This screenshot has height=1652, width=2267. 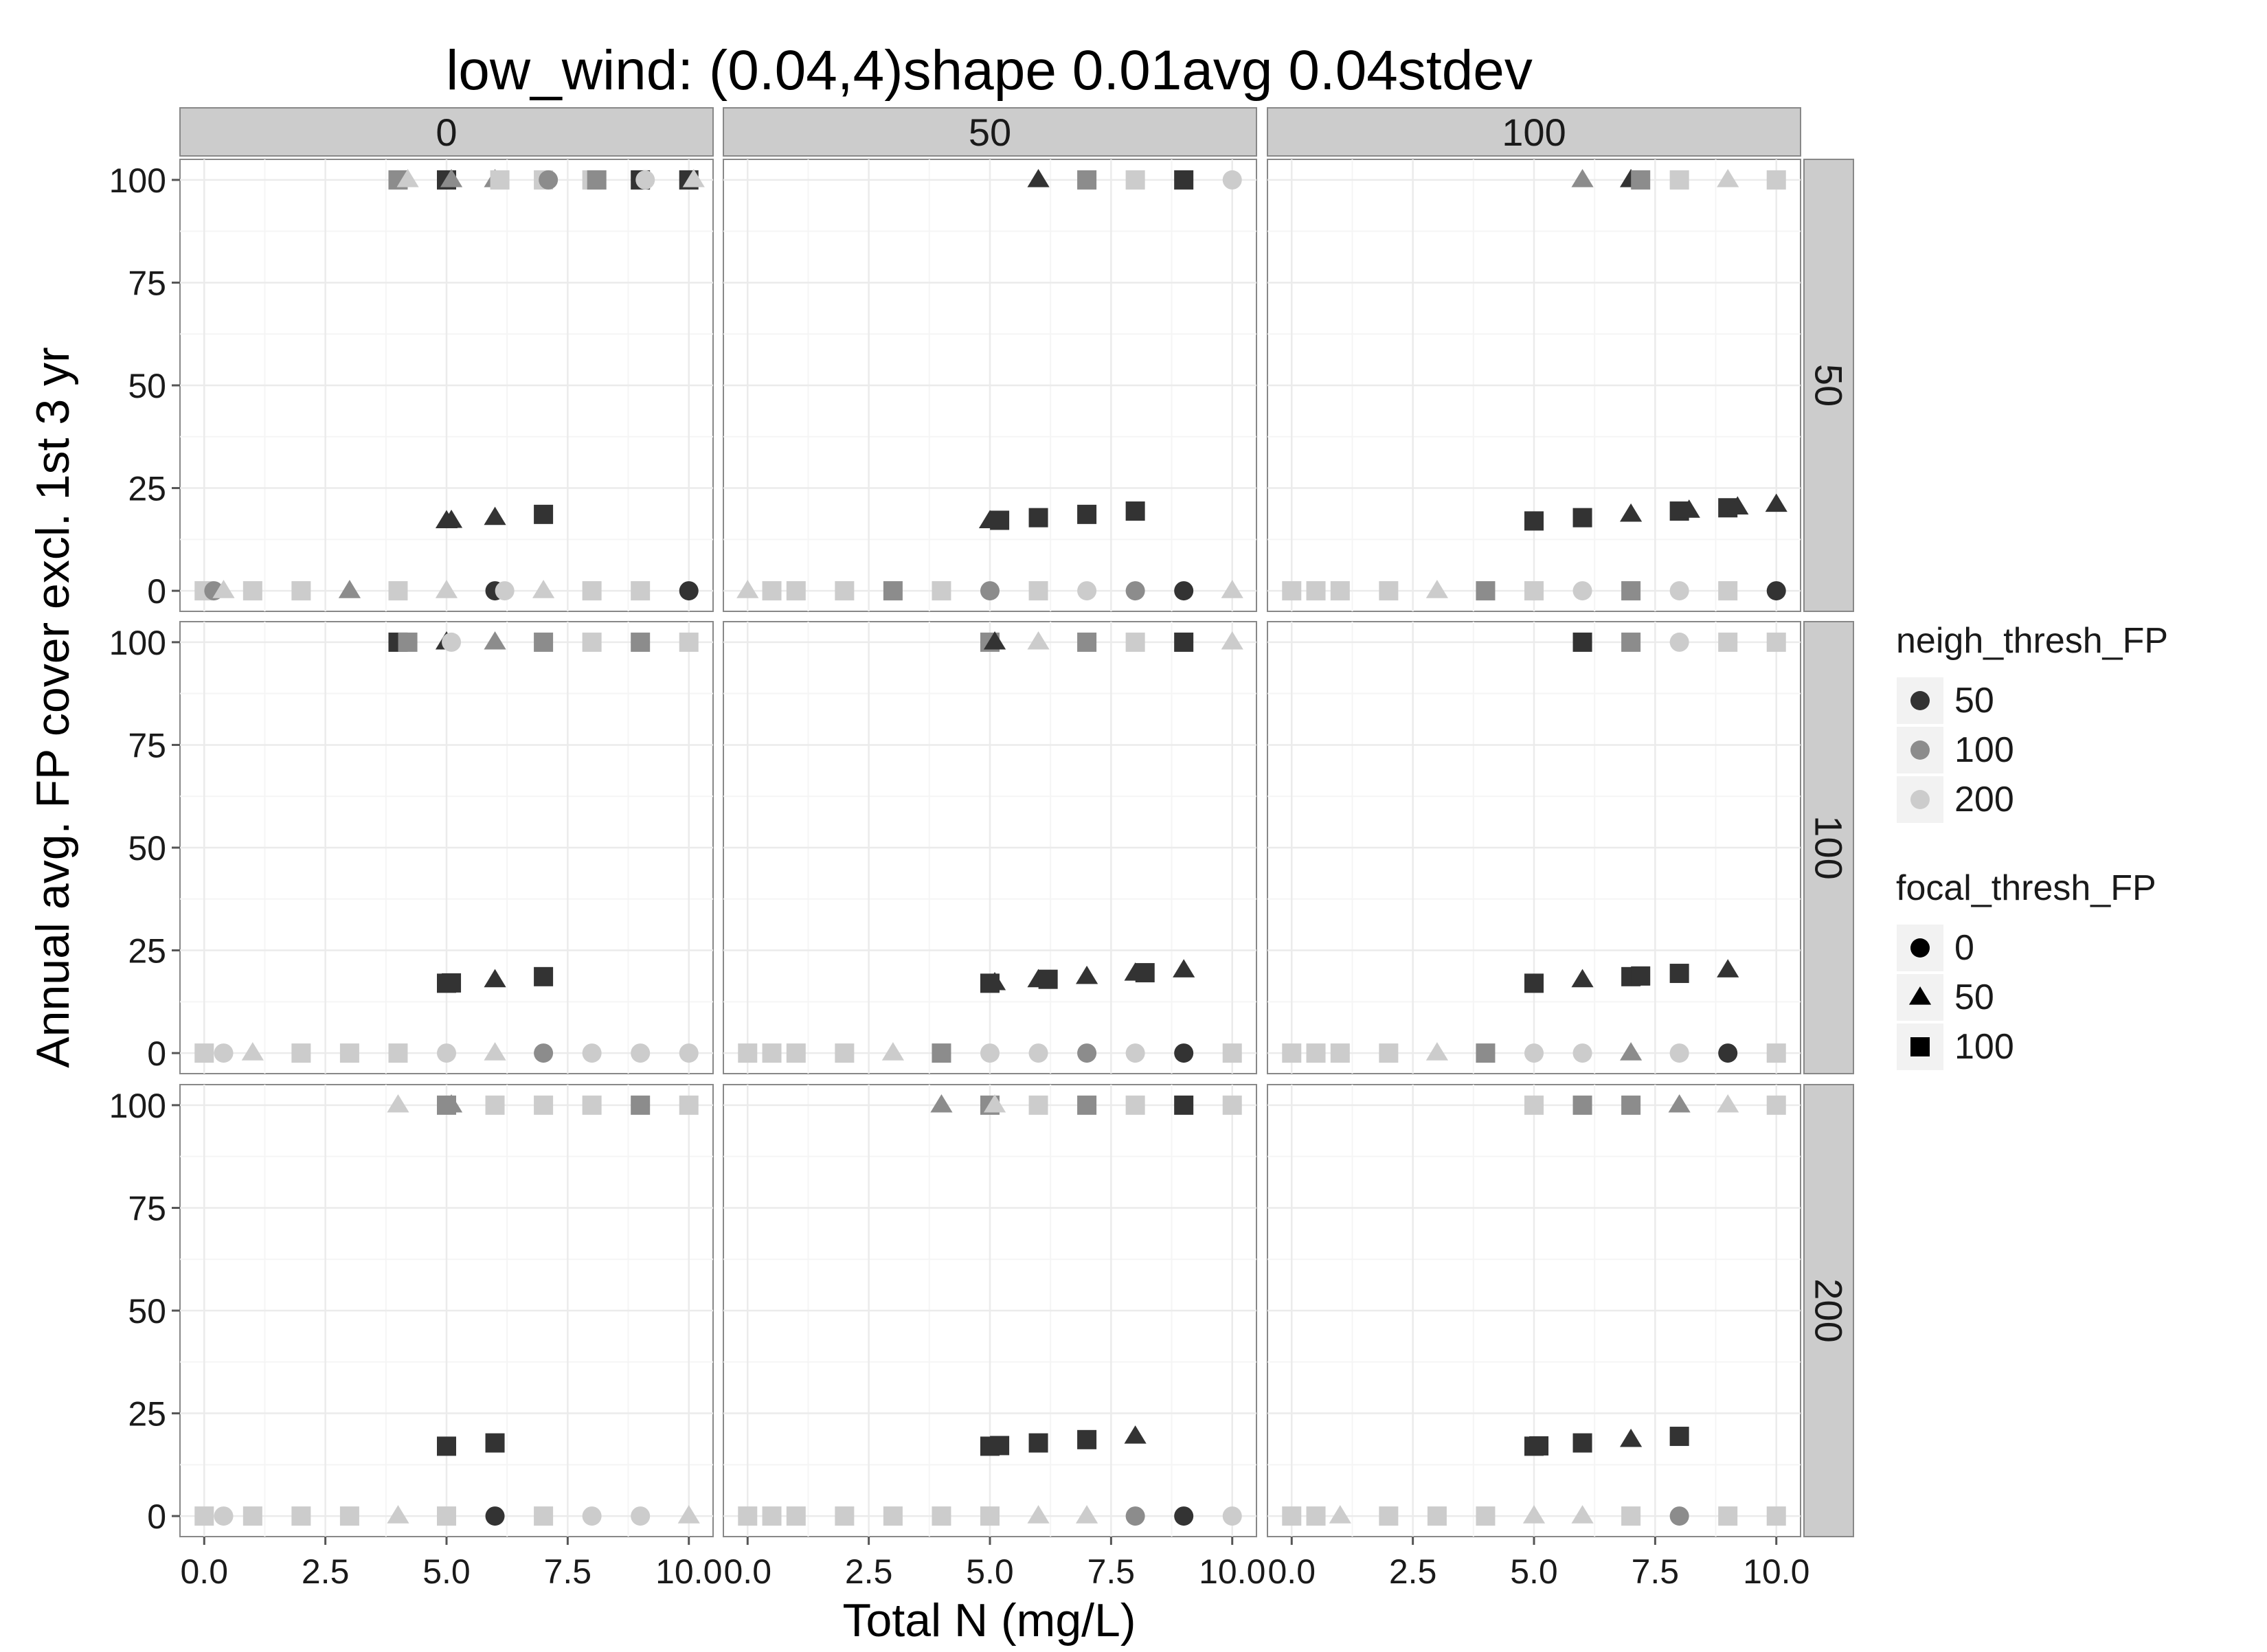 I want to click on legend-label: 100, so click(x=1984, y=750).